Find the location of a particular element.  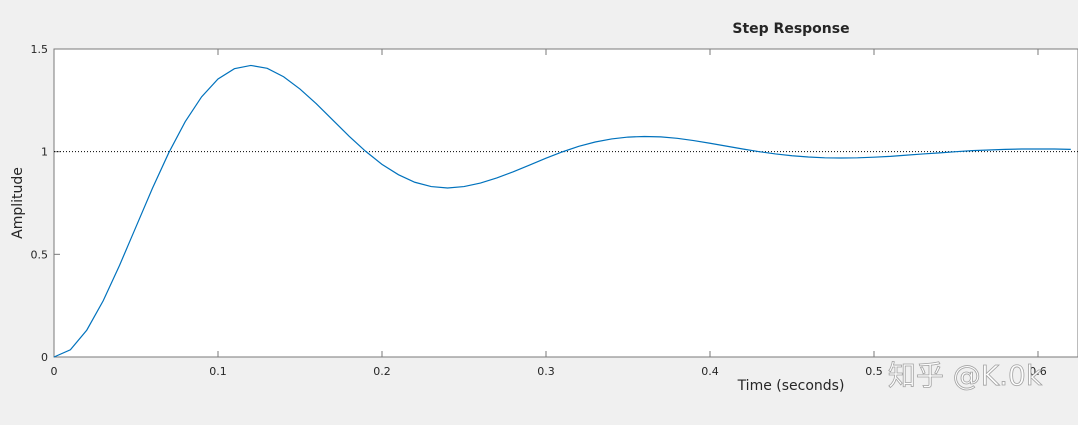

x-tick-label: 0.3 is located at coordinates (546, 371).